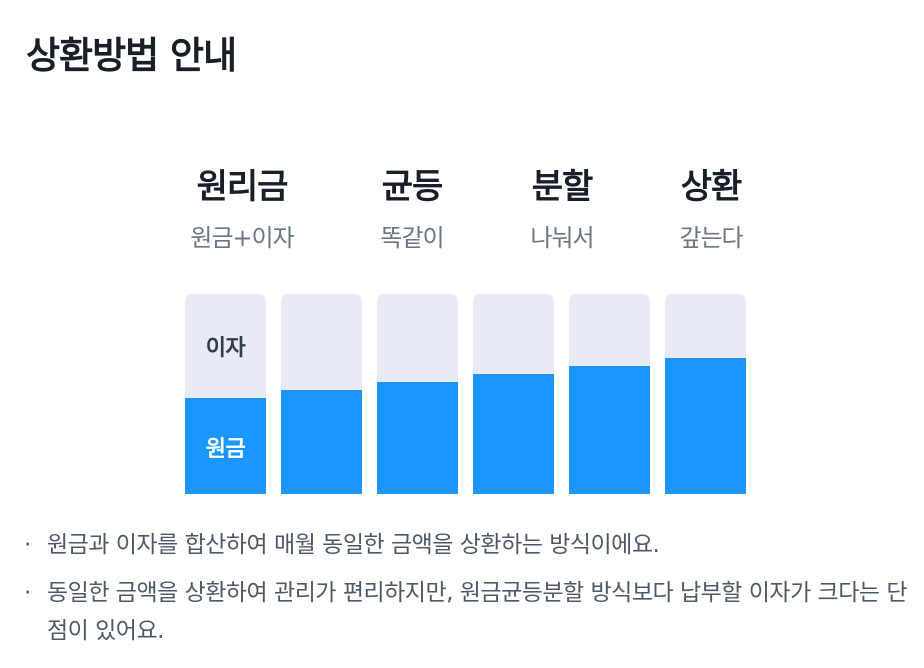  I want to click on heading-repayment-subtitle: 갚는다, so click(711, 238).